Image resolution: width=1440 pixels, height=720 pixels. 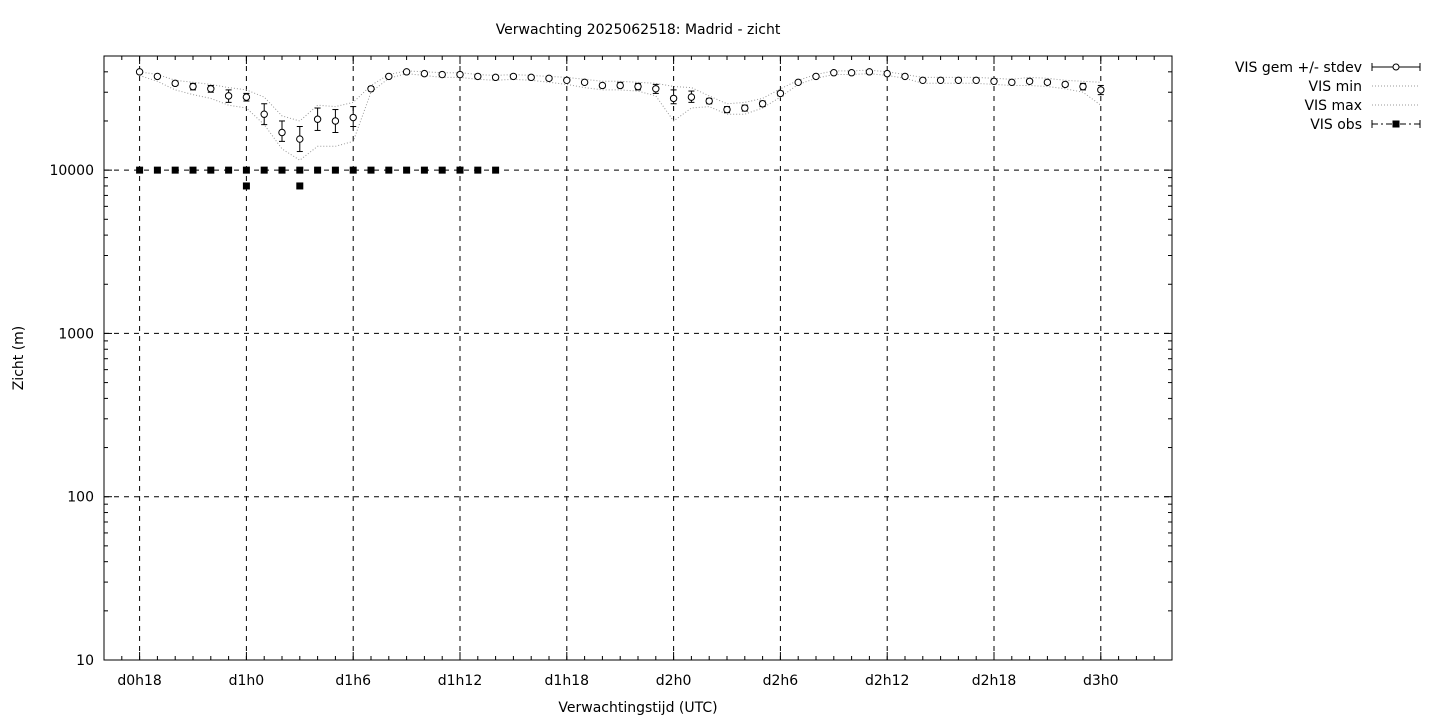 I want to click on x-tick-label: d2h18, so click(x=994, y=681).